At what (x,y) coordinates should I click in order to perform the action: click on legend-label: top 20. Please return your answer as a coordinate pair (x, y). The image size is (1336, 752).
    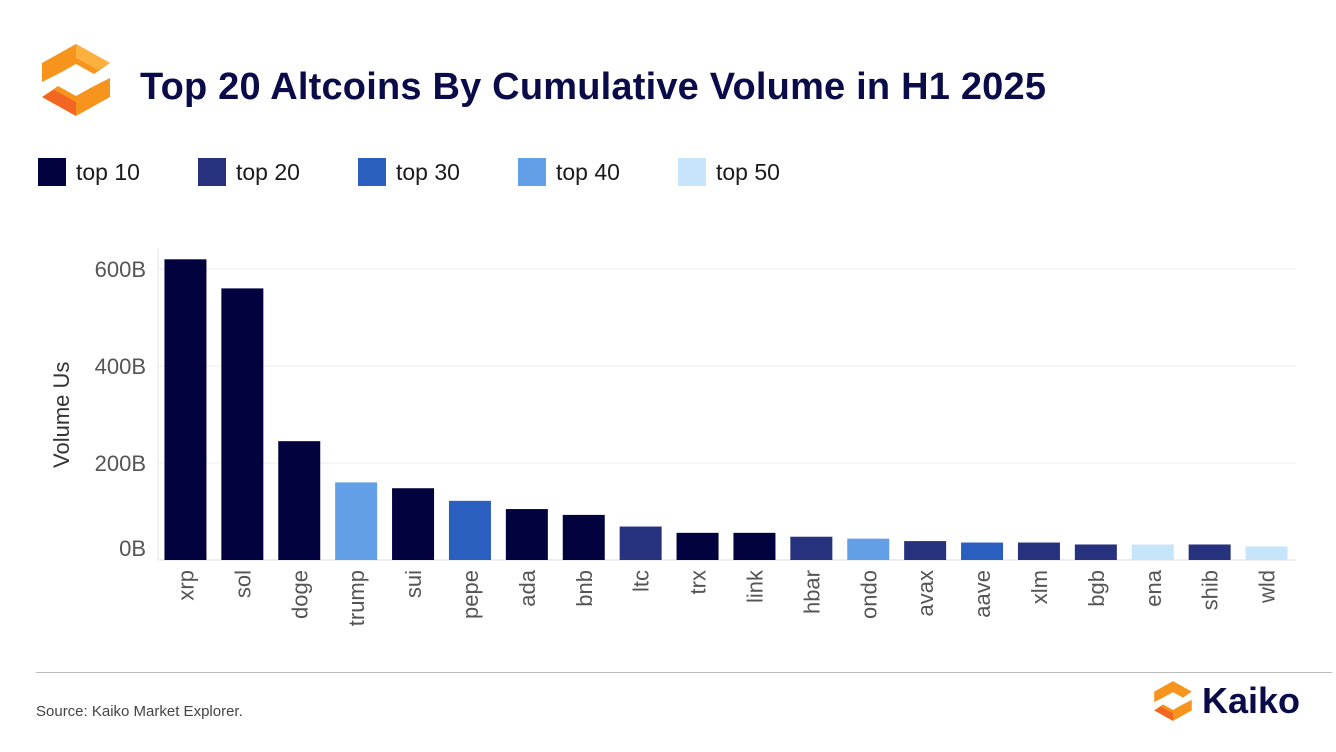
    Looking at the image, I should click on (268, 171).